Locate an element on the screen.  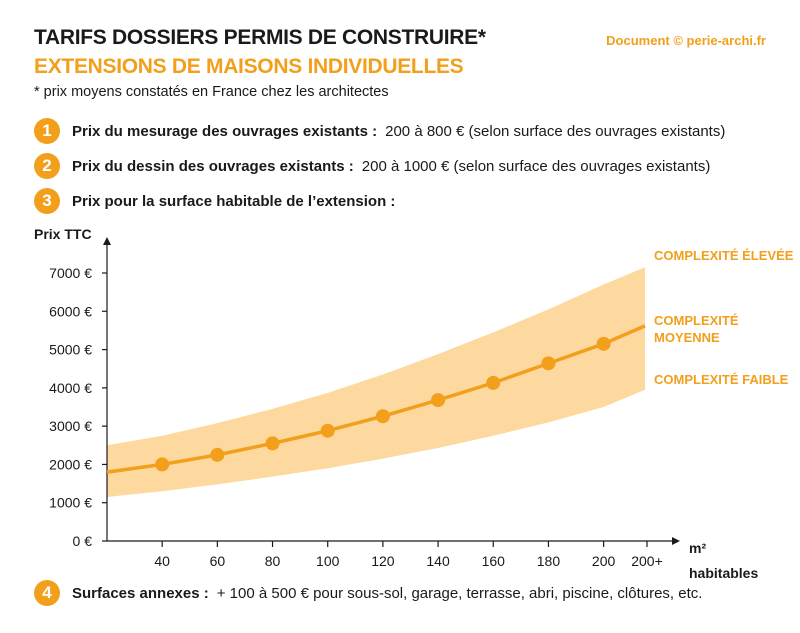
y-tick-label: 3000 € is located at coordinates (70, 426).